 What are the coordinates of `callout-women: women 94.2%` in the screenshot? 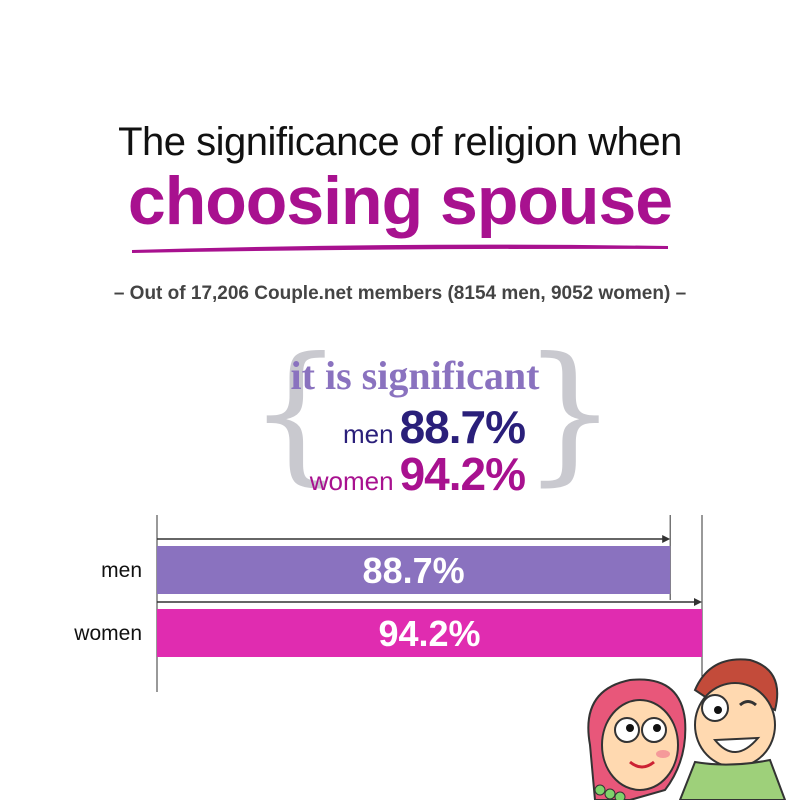 It's located at (388, 474).